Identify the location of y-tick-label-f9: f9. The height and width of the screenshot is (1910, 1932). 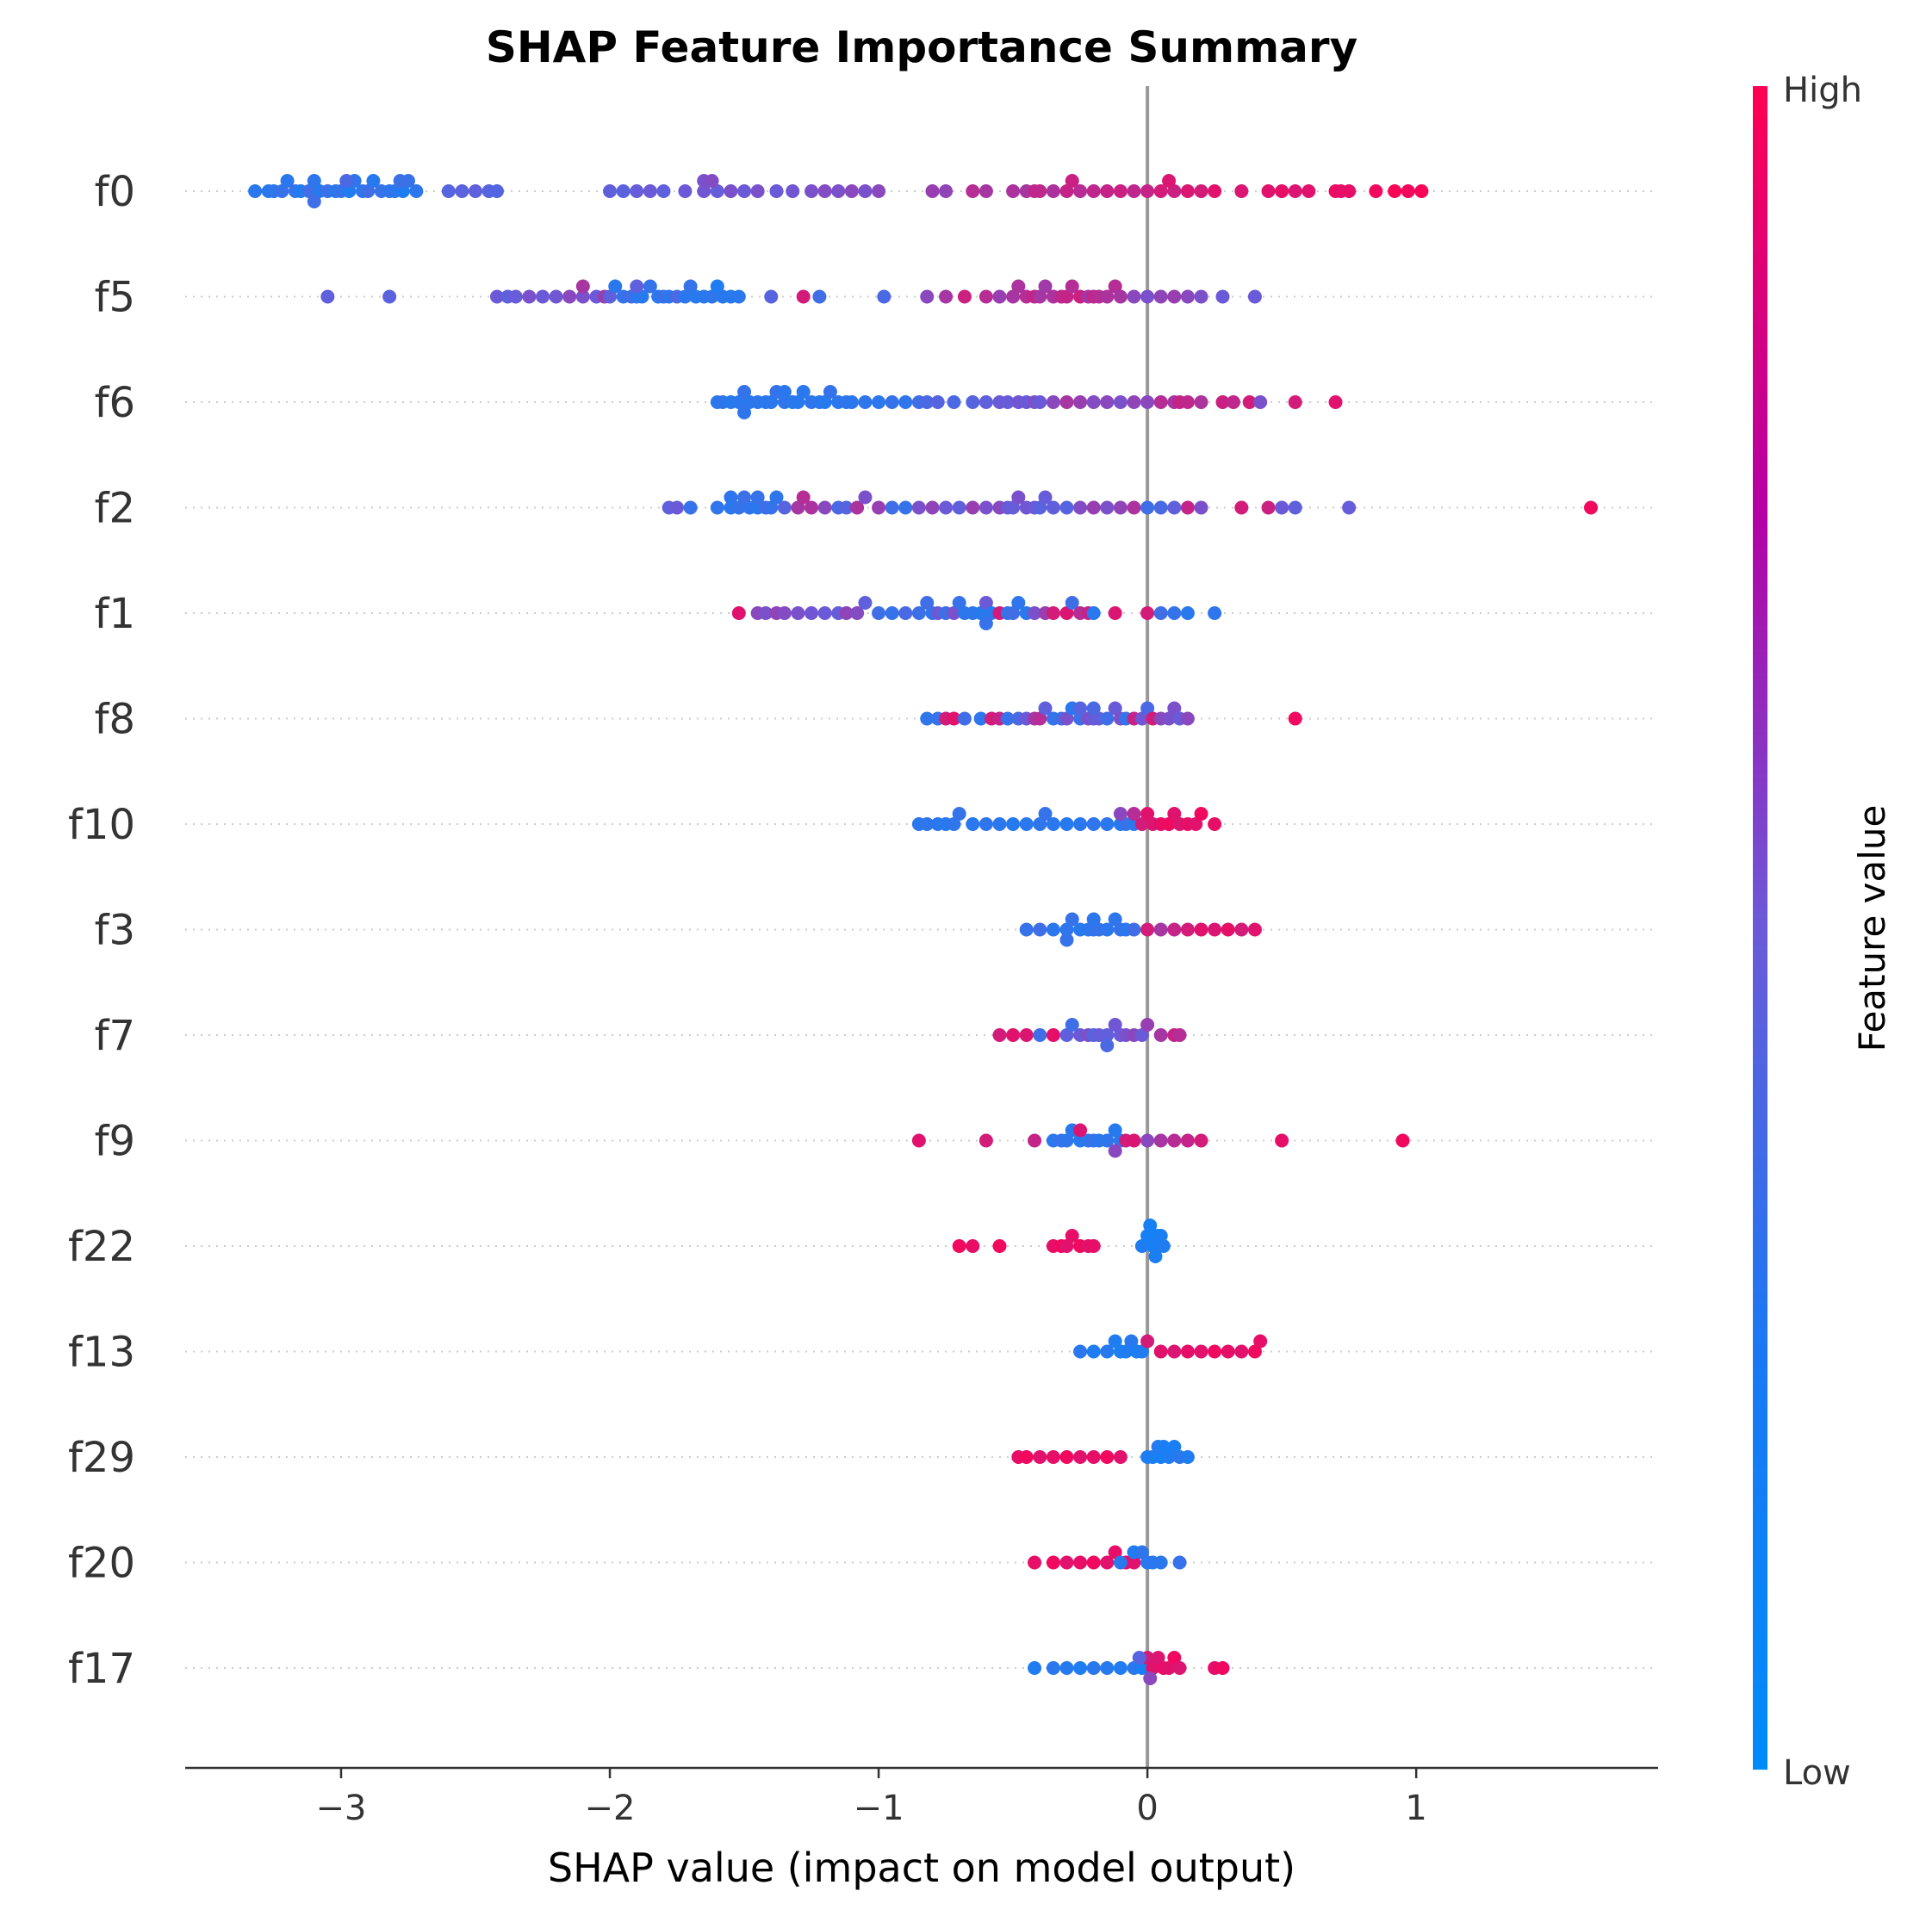
(115, 1142).